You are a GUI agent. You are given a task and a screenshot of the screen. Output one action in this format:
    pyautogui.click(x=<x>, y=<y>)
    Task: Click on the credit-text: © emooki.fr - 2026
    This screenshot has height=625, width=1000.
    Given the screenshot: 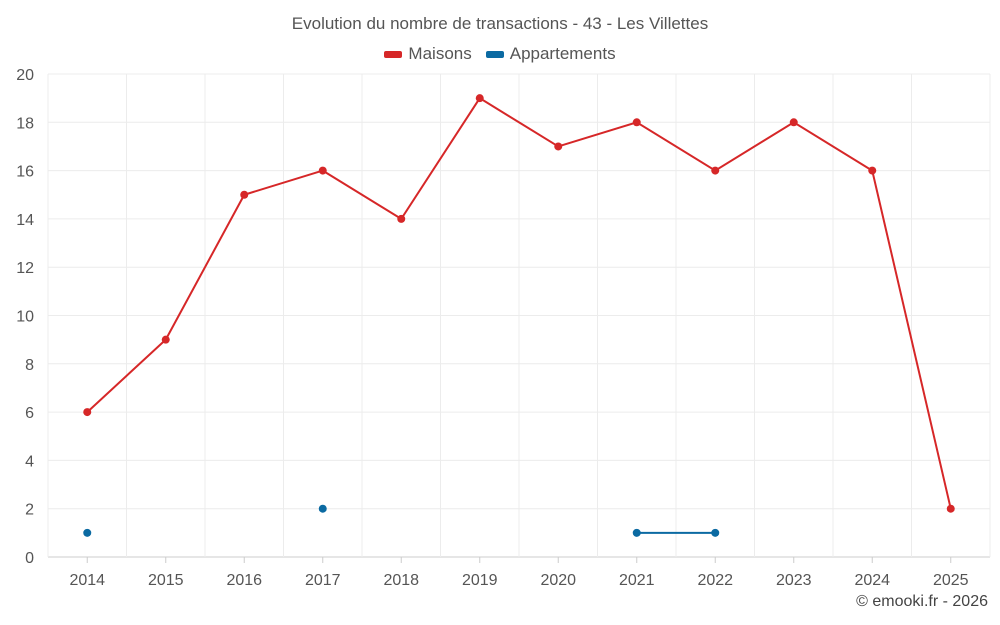 What is the action you would take?
    pyautogui.click(x=922, y=601)
    